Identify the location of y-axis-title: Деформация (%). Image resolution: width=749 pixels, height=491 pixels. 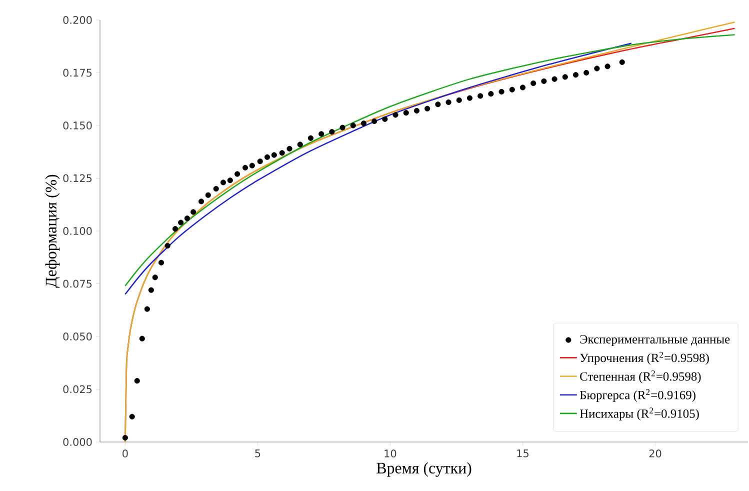
(52, 231).